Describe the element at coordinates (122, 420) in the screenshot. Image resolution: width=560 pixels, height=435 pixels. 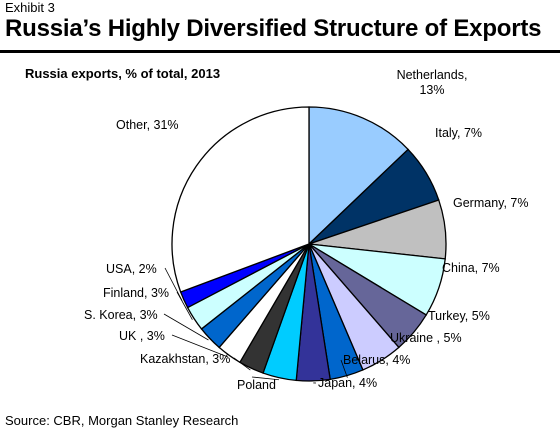
I see `source-note: Source: CBR, Morgan Stanley Research` at that location.